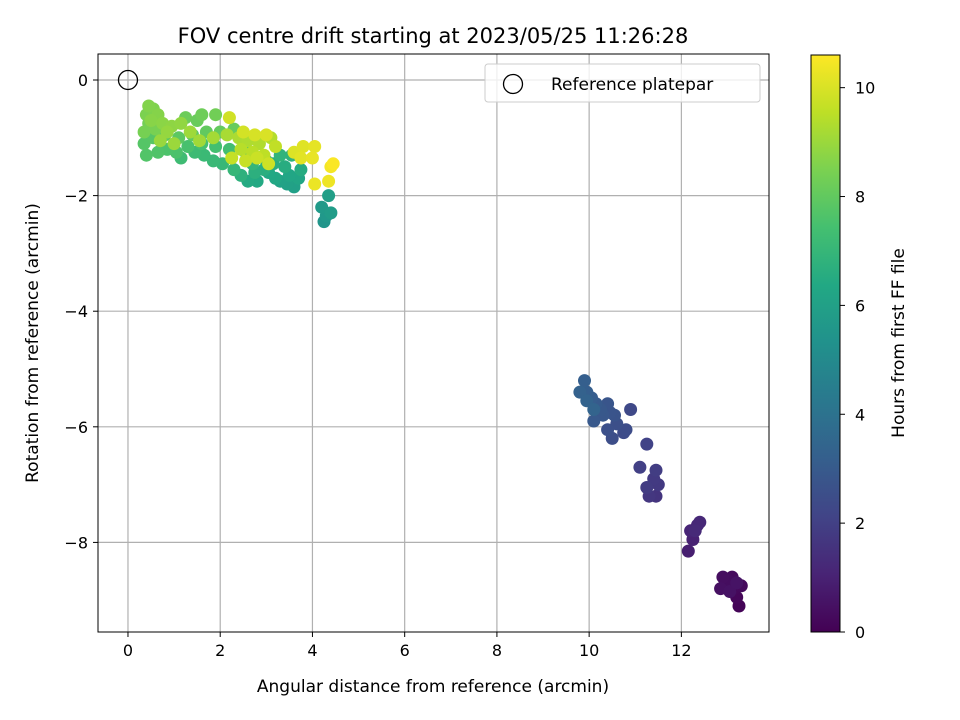 The width and height of the screenshot is (960, 720). I want to click on reference-marker, so click(128, 80).